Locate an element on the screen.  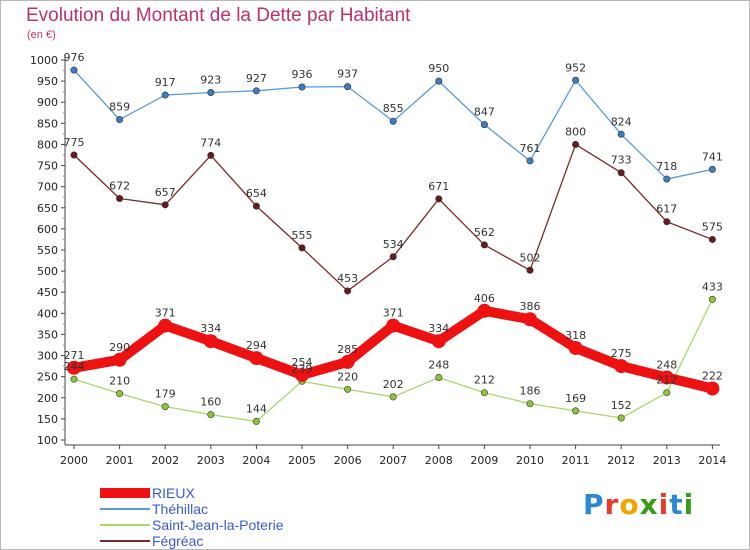
data-label: 179 is located at coordinates (165, 394).